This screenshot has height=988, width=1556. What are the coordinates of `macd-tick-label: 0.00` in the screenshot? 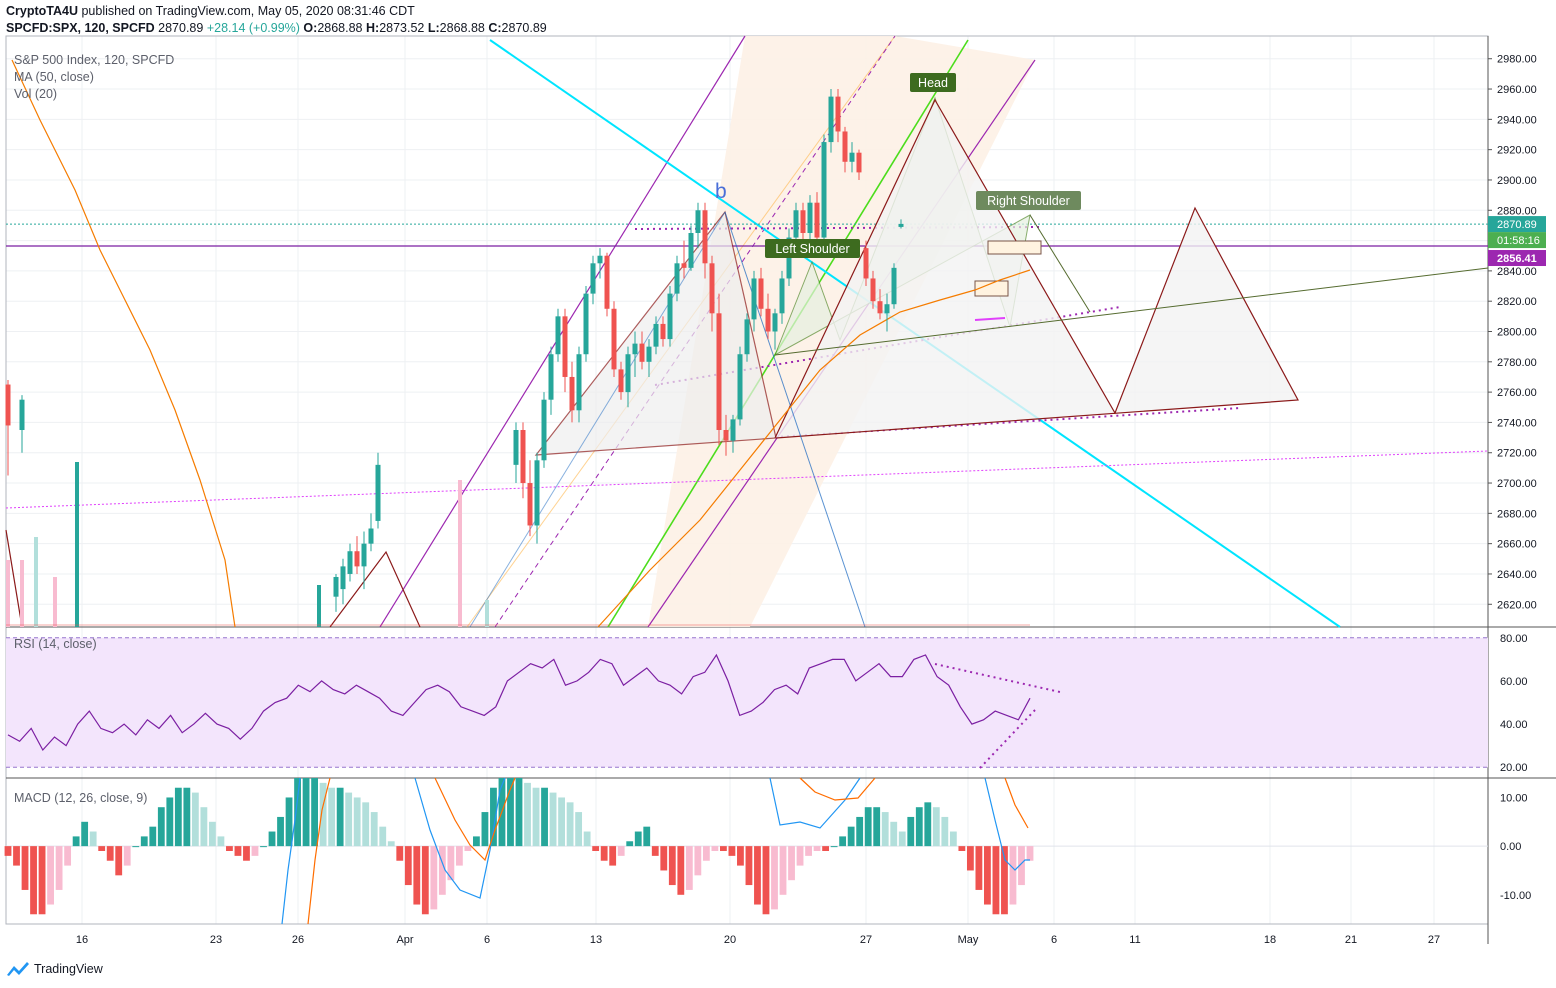 It's located at (1510, 847).